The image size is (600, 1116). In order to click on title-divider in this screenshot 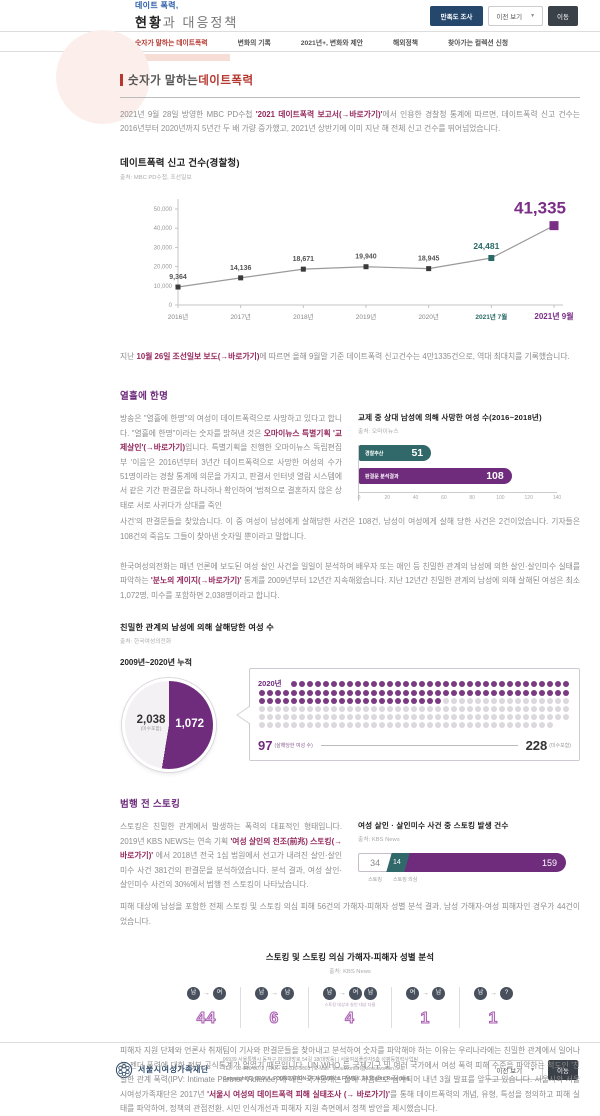, I will do `click(350, 97)`.